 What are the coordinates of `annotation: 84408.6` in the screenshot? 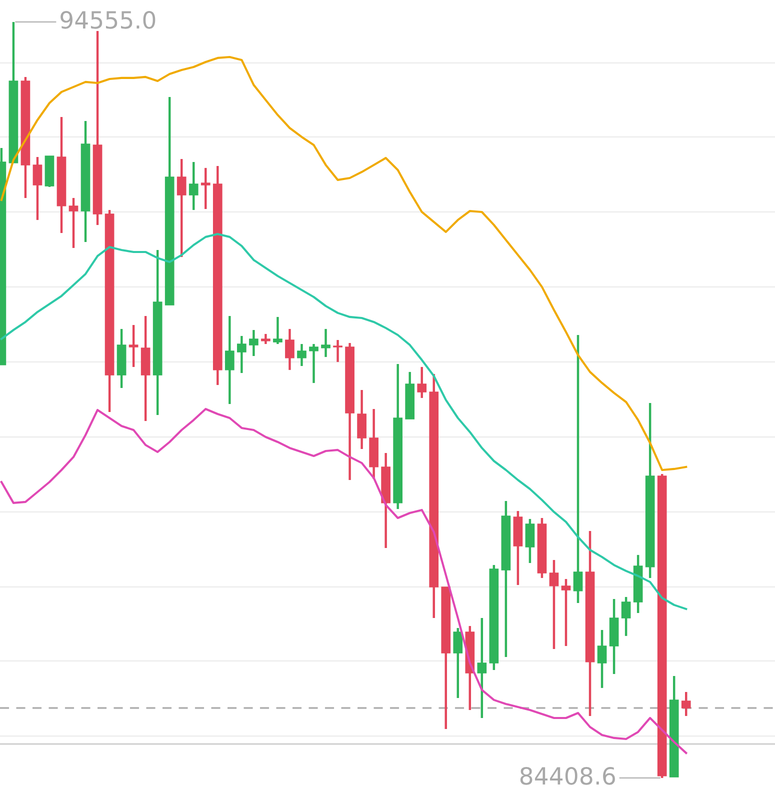 It's located at (567, 775).